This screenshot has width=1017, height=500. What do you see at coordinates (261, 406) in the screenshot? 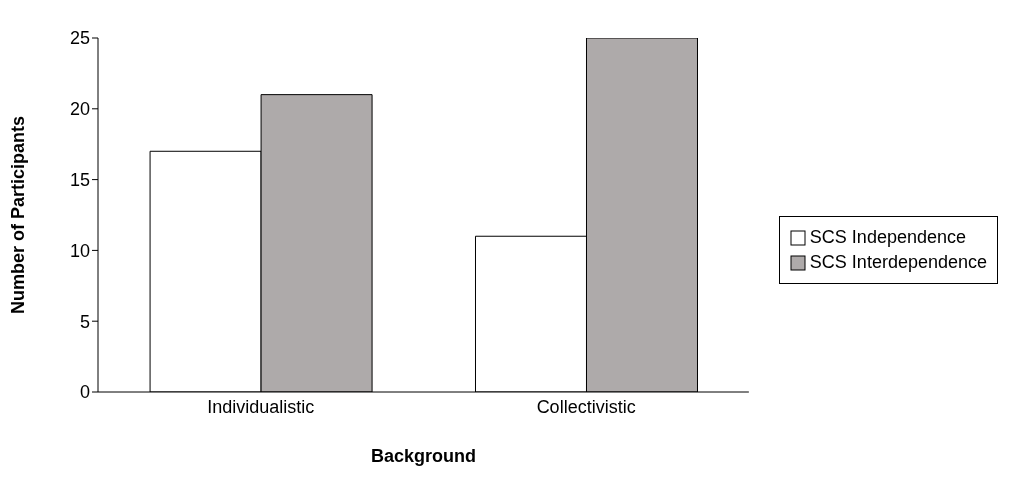
I see `x-tick-label: Individualistic` at bounding box center [261, 406].